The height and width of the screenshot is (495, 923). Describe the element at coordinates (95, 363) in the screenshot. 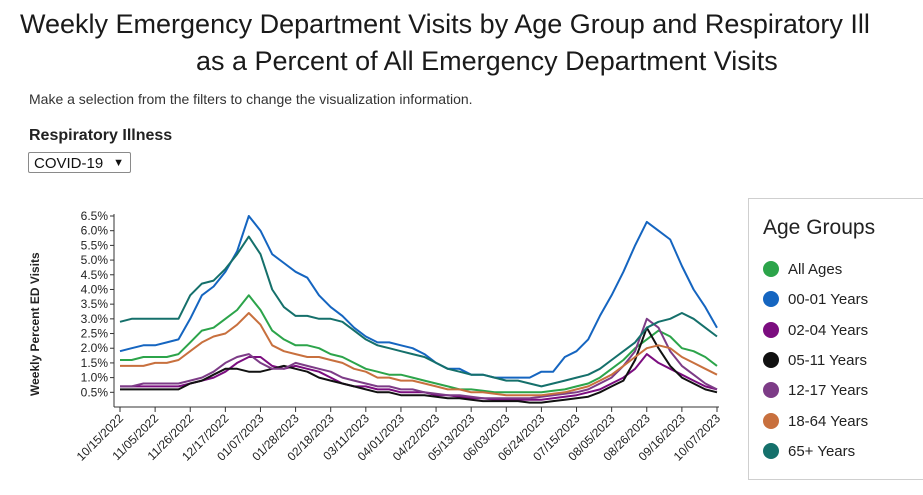

I see `y-tick-label: 1.5%` at that location.